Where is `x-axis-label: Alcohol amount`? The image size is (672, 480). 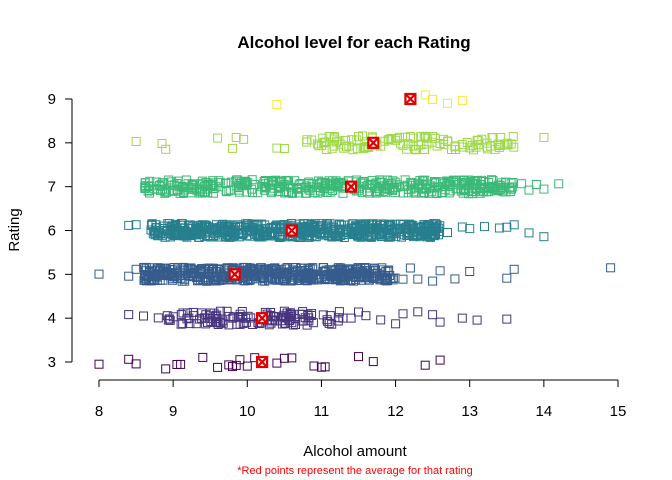
x-axis-label: Alcohol amount is located at coordinates (355, 451).